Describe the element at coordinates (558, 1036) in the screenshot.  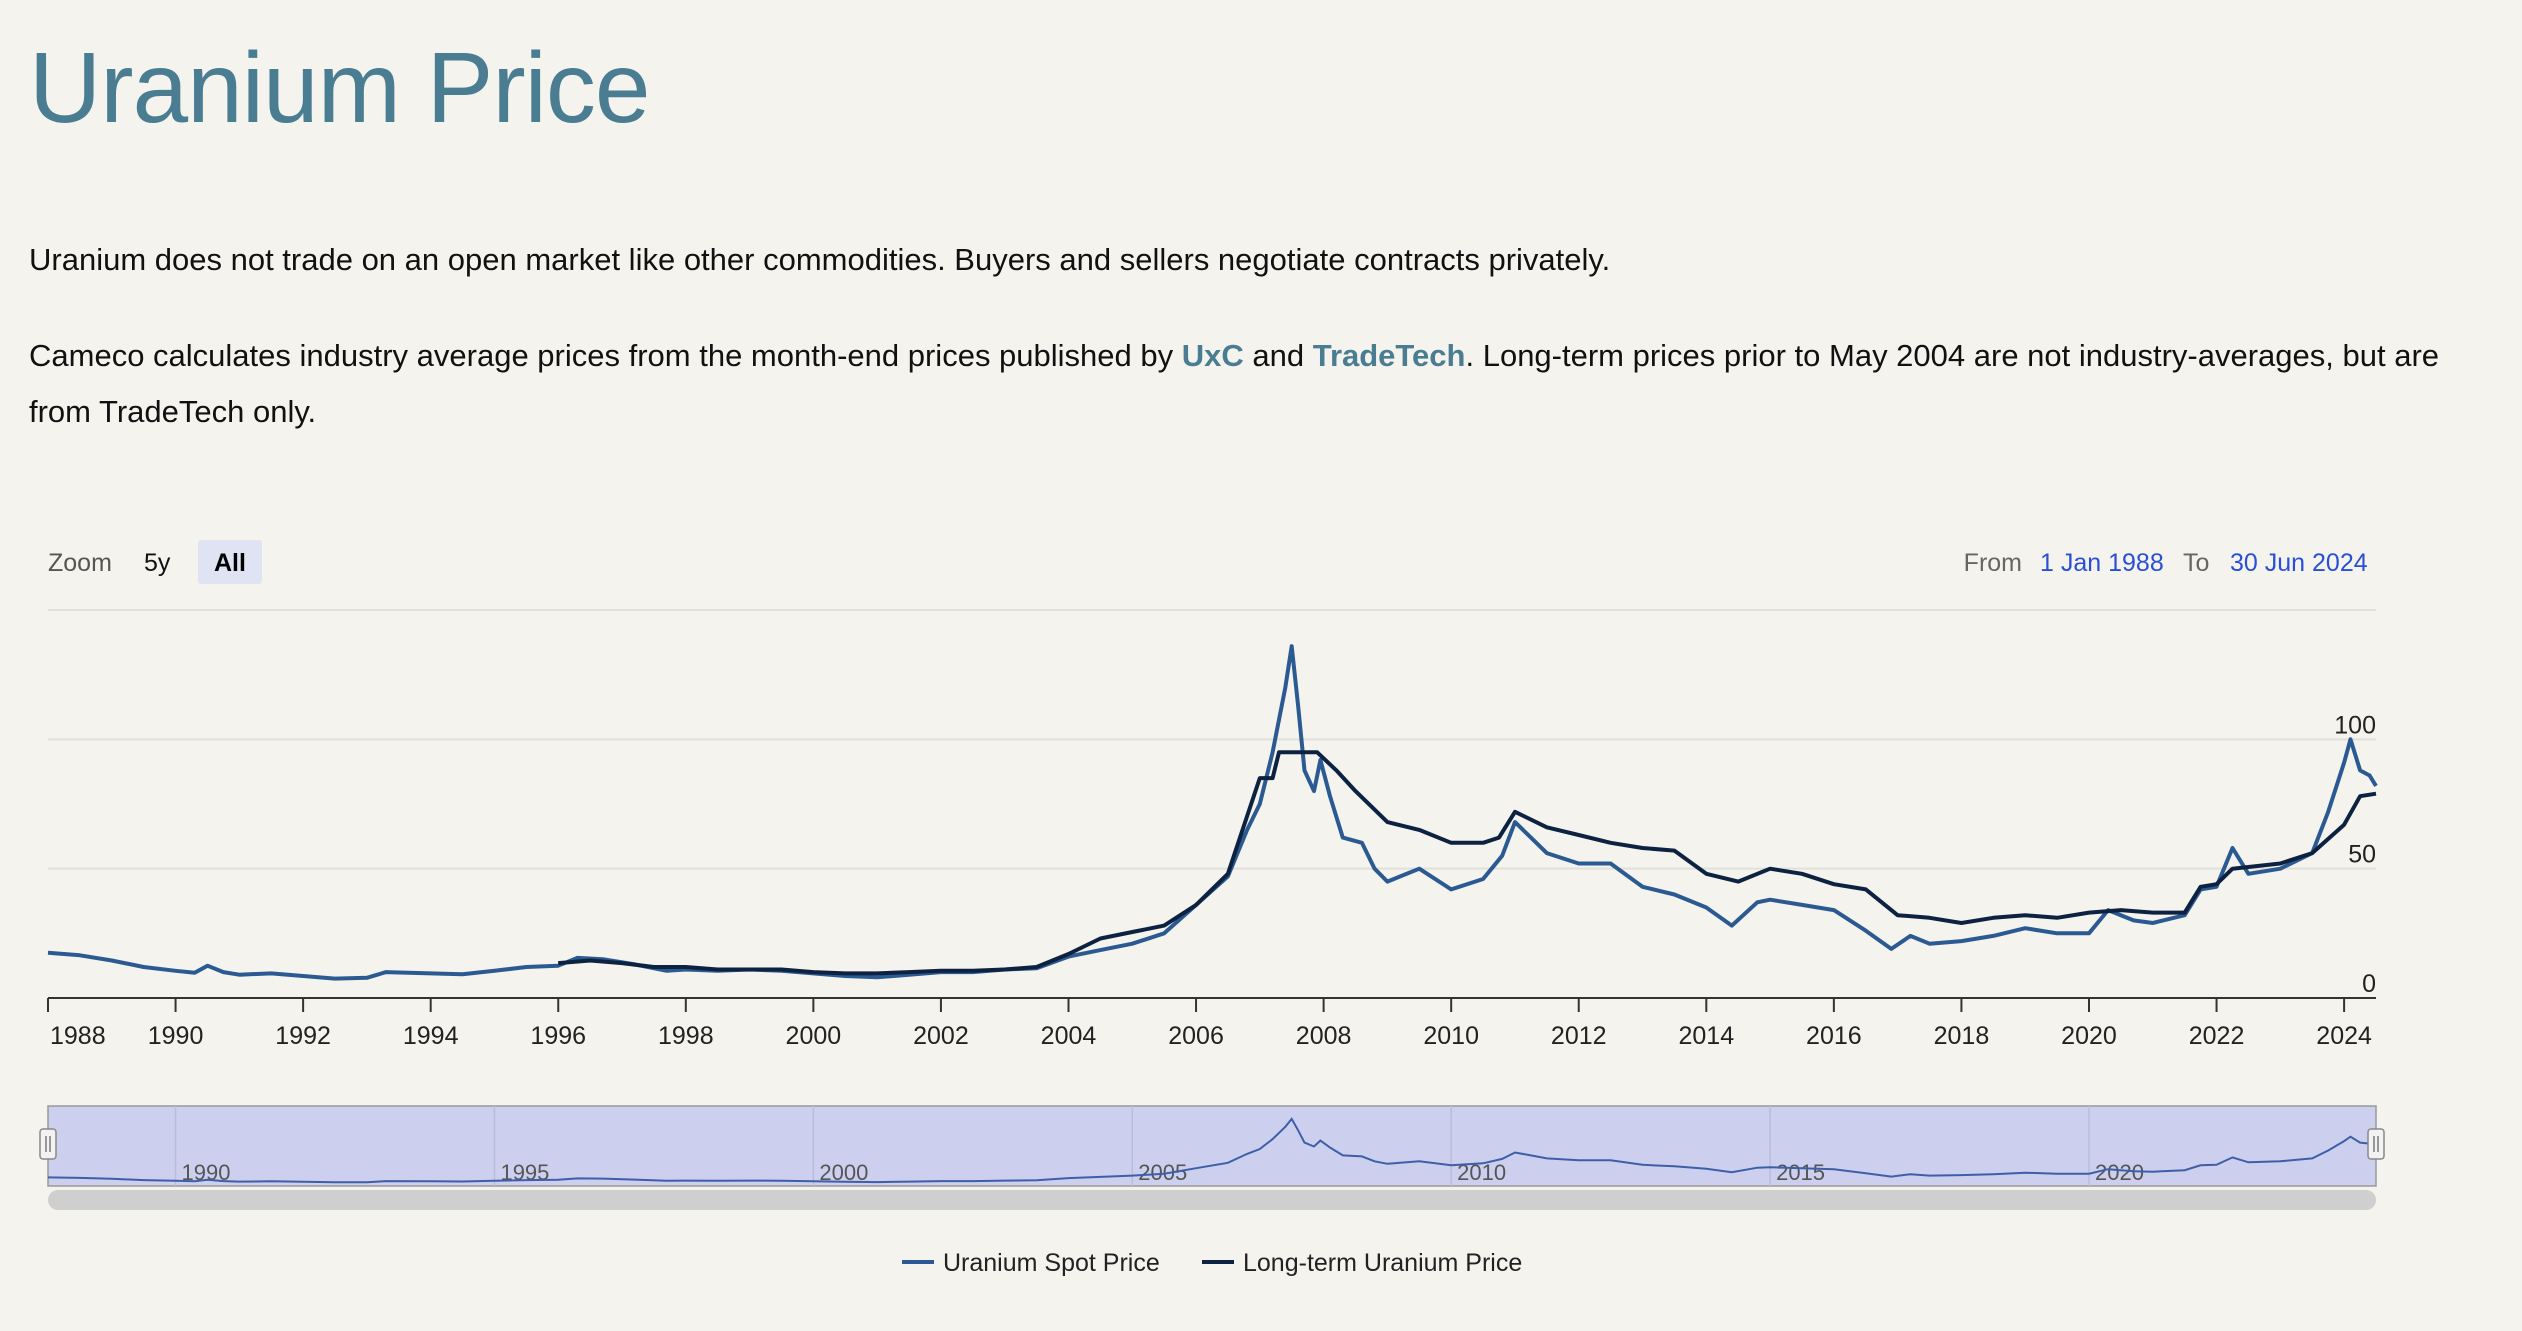
I see `x-tick-label: 1996` at that location.